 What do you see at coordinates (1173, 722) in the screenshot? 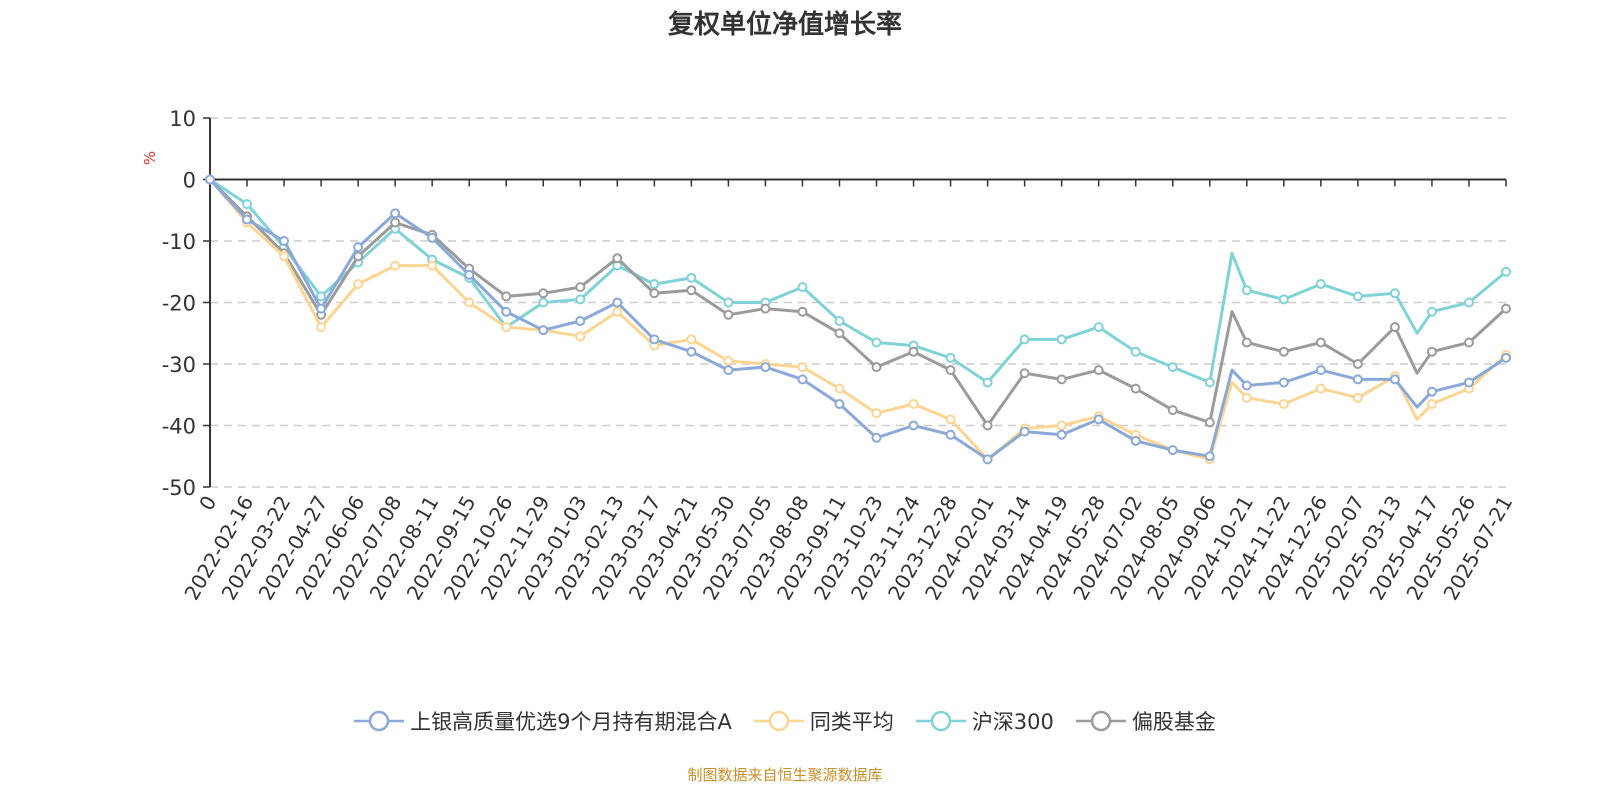
I see `legend-label: 偏股基金` at bounding box center [1173, 722].